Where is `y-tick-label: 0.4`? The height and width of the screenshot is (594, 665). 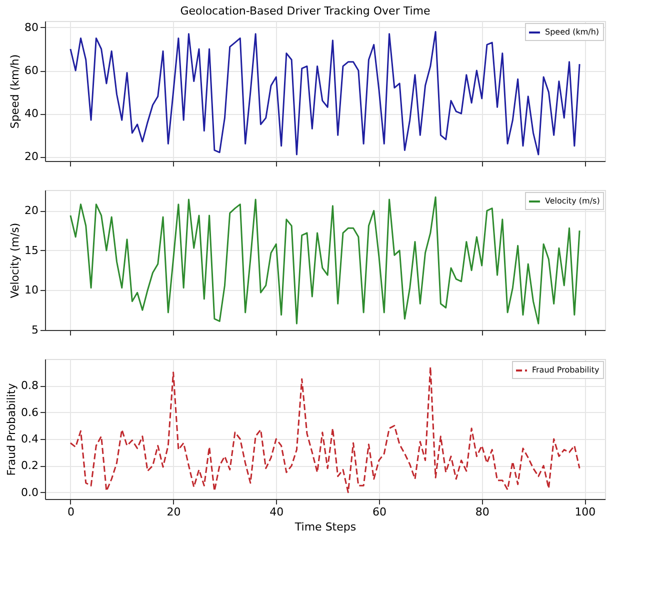
y-tick-label: 0.4 is located at coordinates (29, 439).